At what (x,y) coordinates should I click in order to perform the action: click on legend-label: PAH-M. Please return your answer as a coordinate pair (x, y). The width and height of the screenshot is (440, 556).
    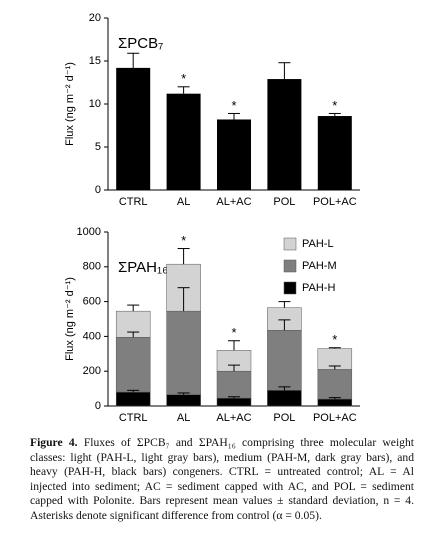
    Looking at the image, I should click on (319, 266).